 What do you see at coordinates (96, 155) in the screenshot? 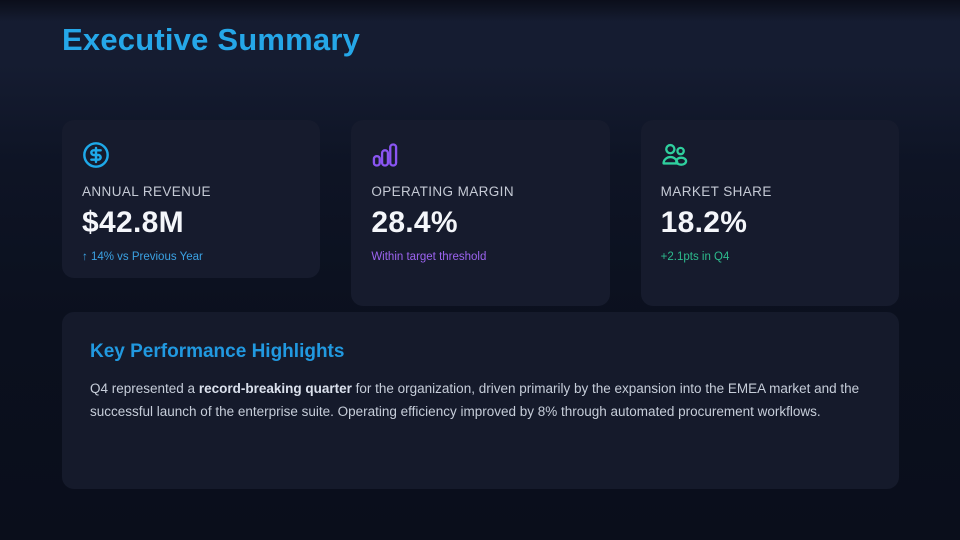
I see `dollar-circle-icon` at bounding box center [96, 155].